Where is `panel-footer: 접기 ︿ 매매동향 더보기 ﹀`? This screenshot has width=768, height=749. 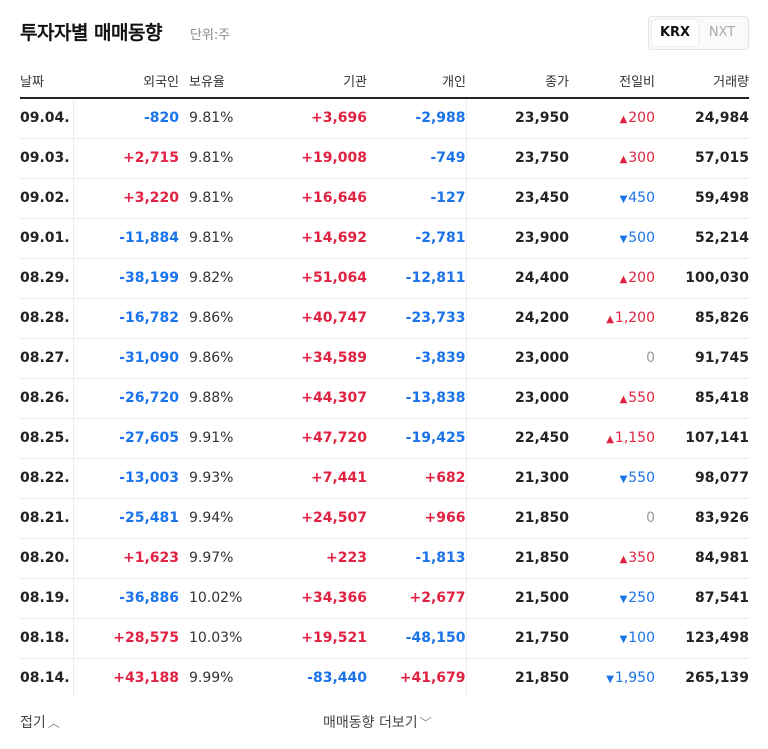 panel-footer: 접기 ︿ 매매동향 더보기 ﹀ is located at coordinates (384, 723).